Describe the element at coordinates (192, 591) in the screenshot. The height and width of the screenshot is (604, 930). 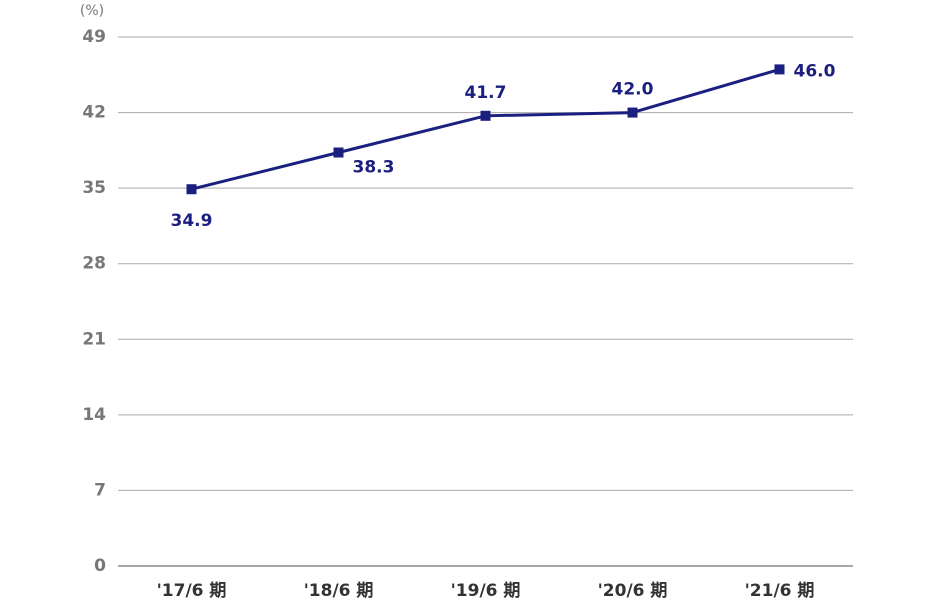
I see `x-tick-label: '17/6 期` at that location.